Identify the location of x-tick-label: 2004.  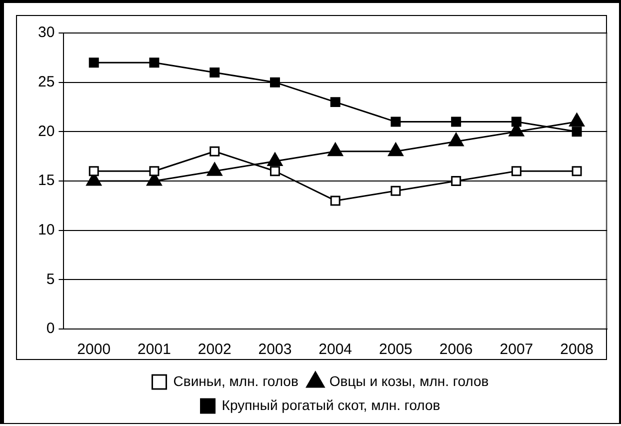
(335, 349).